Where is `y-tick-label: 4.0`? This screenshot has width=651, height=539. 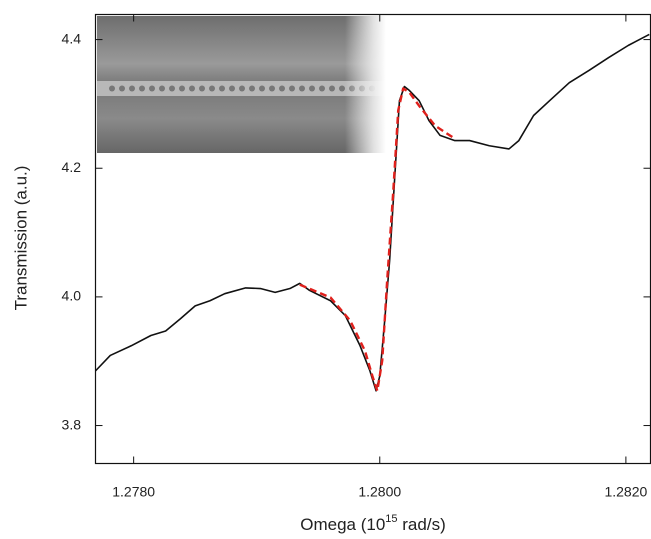
y-tick-label: 4.0 is located at coordinates (72, 296).